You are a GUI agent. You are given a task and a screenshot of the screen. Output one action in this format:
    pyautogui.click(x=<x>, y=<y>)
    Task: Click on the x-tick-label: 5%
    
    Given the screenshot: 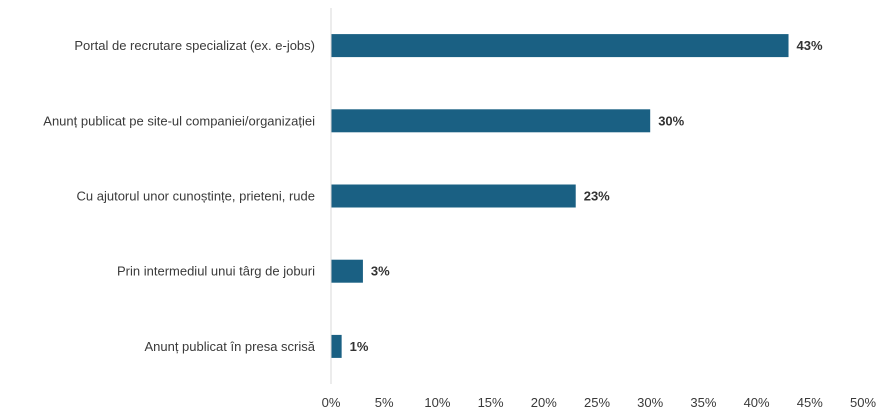 What is the action you would take?
    pyautogui.click(x=384, y=402)
    